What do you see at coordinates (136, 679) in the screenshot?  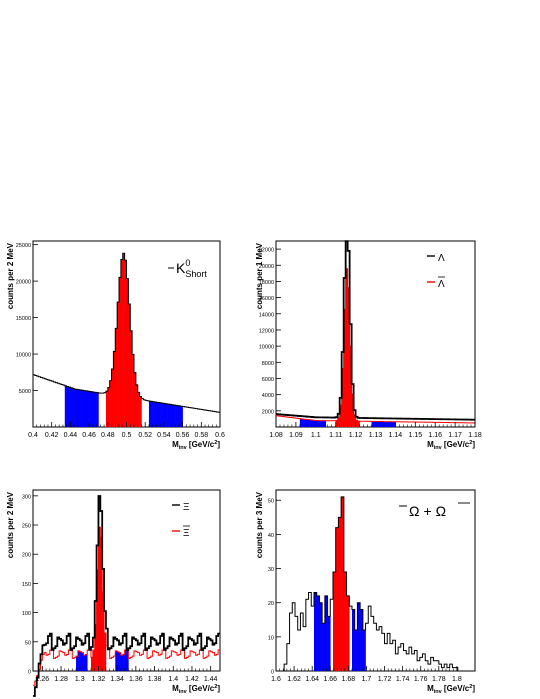 I see `x-tick-label: 1.36` at bounding box center [136, 679].